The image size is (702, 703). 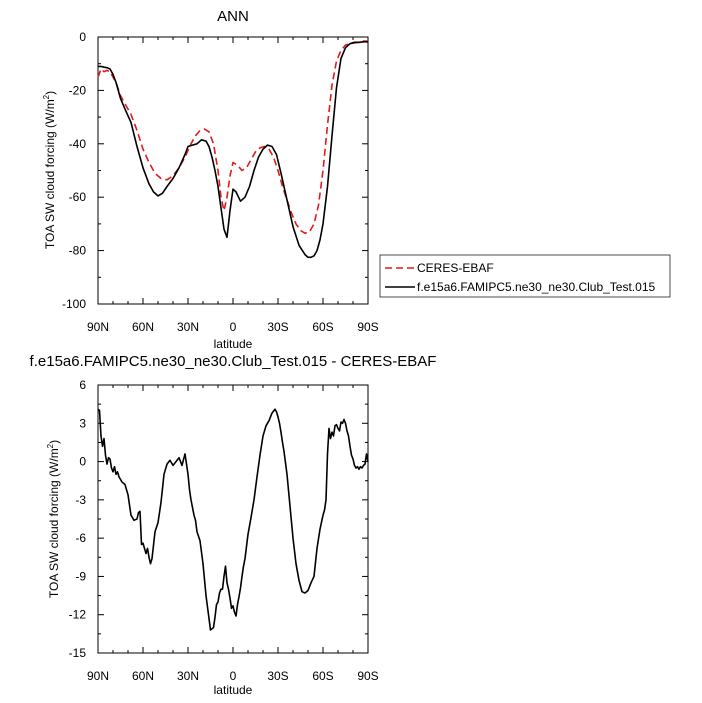 What do you see at coordinates (455, 268) in the screenshot?
I see `legend-label-ceres: CERES-EBAF` at bounding box center [455, 268].